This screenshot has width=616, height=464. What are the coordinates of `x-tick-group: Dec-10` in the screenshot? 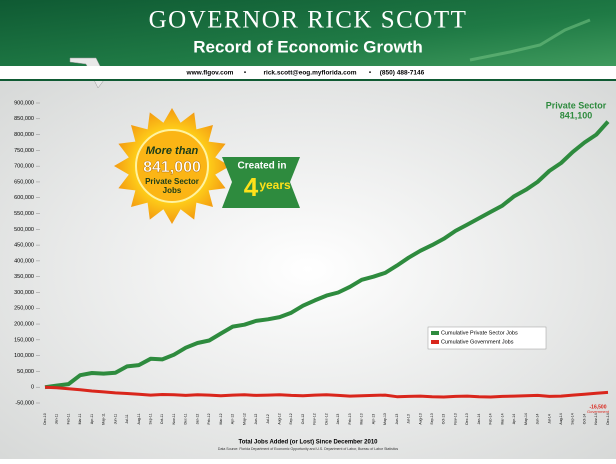 It's located at (45, 418).